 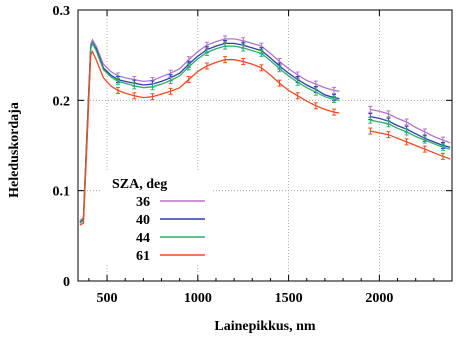 I want to click on x-tick-label: 1500, so click(x=289, y=298).